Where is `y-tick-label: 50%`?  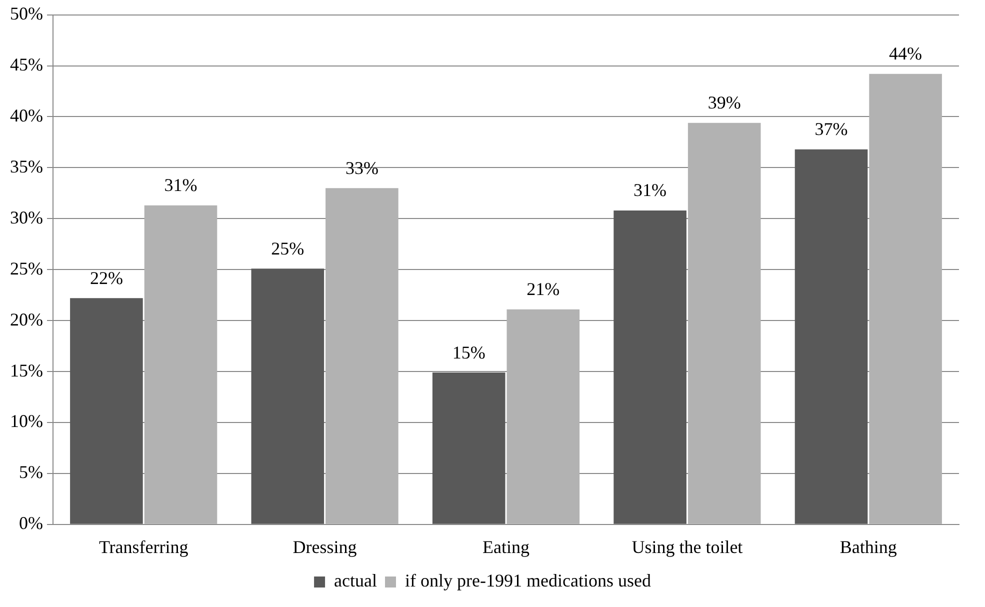
y-tick-label: 50% is located at coordinates (26, 14).